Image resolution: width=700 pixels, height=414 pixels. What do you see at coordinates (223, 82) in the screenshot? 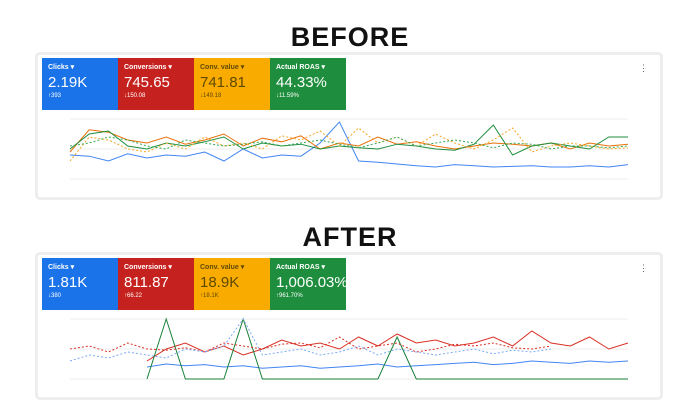
I see `metric-value: 741.81` at bounding box center [223, 82].